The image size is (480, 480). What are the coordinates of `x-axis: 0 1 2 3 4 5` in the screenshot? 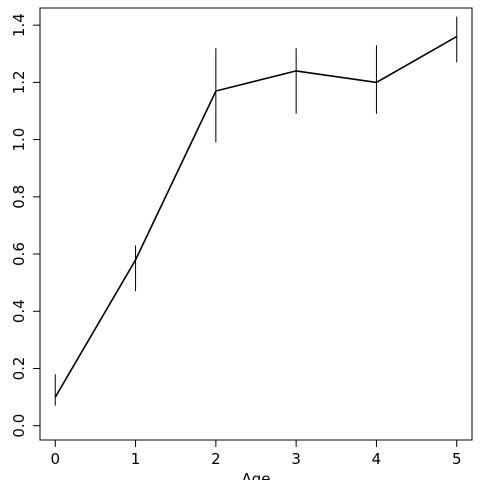 It's located at (256, 454).